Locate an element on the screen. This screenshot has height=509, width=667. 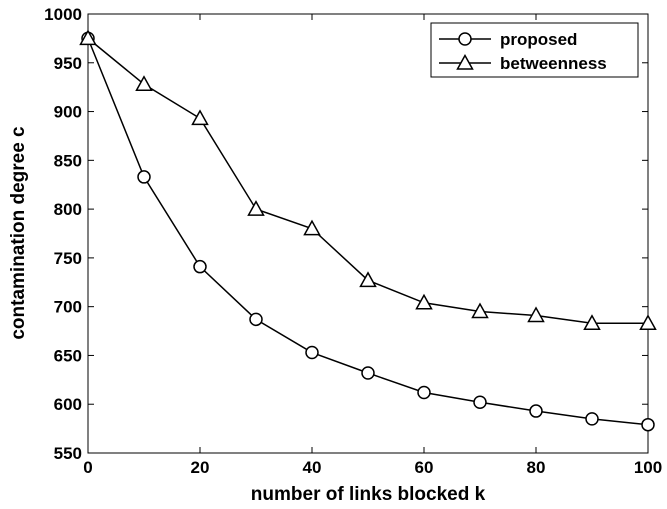
y-tick-label: 1000 is located at coordinates (63, 14).